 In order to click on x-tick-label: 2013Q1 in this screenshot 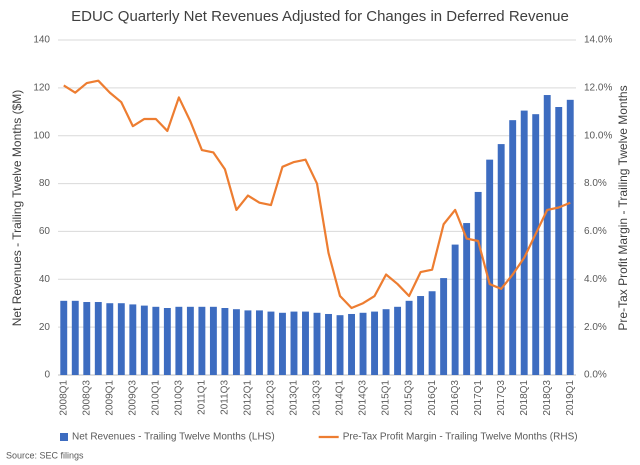, I will do `click(294, 398)`.